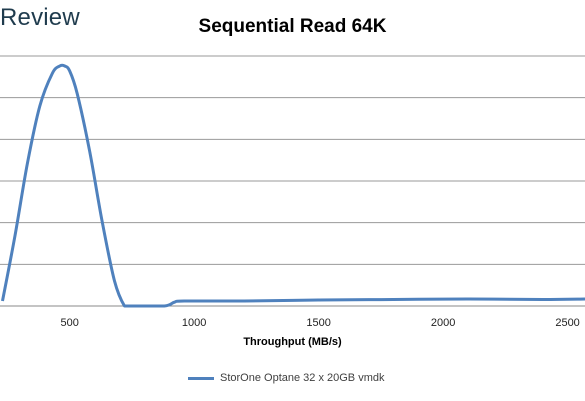  What do you see at coordinates (70, 323) in the screenshot?
I see `x-tick-label: 500` at bounding box center [70, 323].